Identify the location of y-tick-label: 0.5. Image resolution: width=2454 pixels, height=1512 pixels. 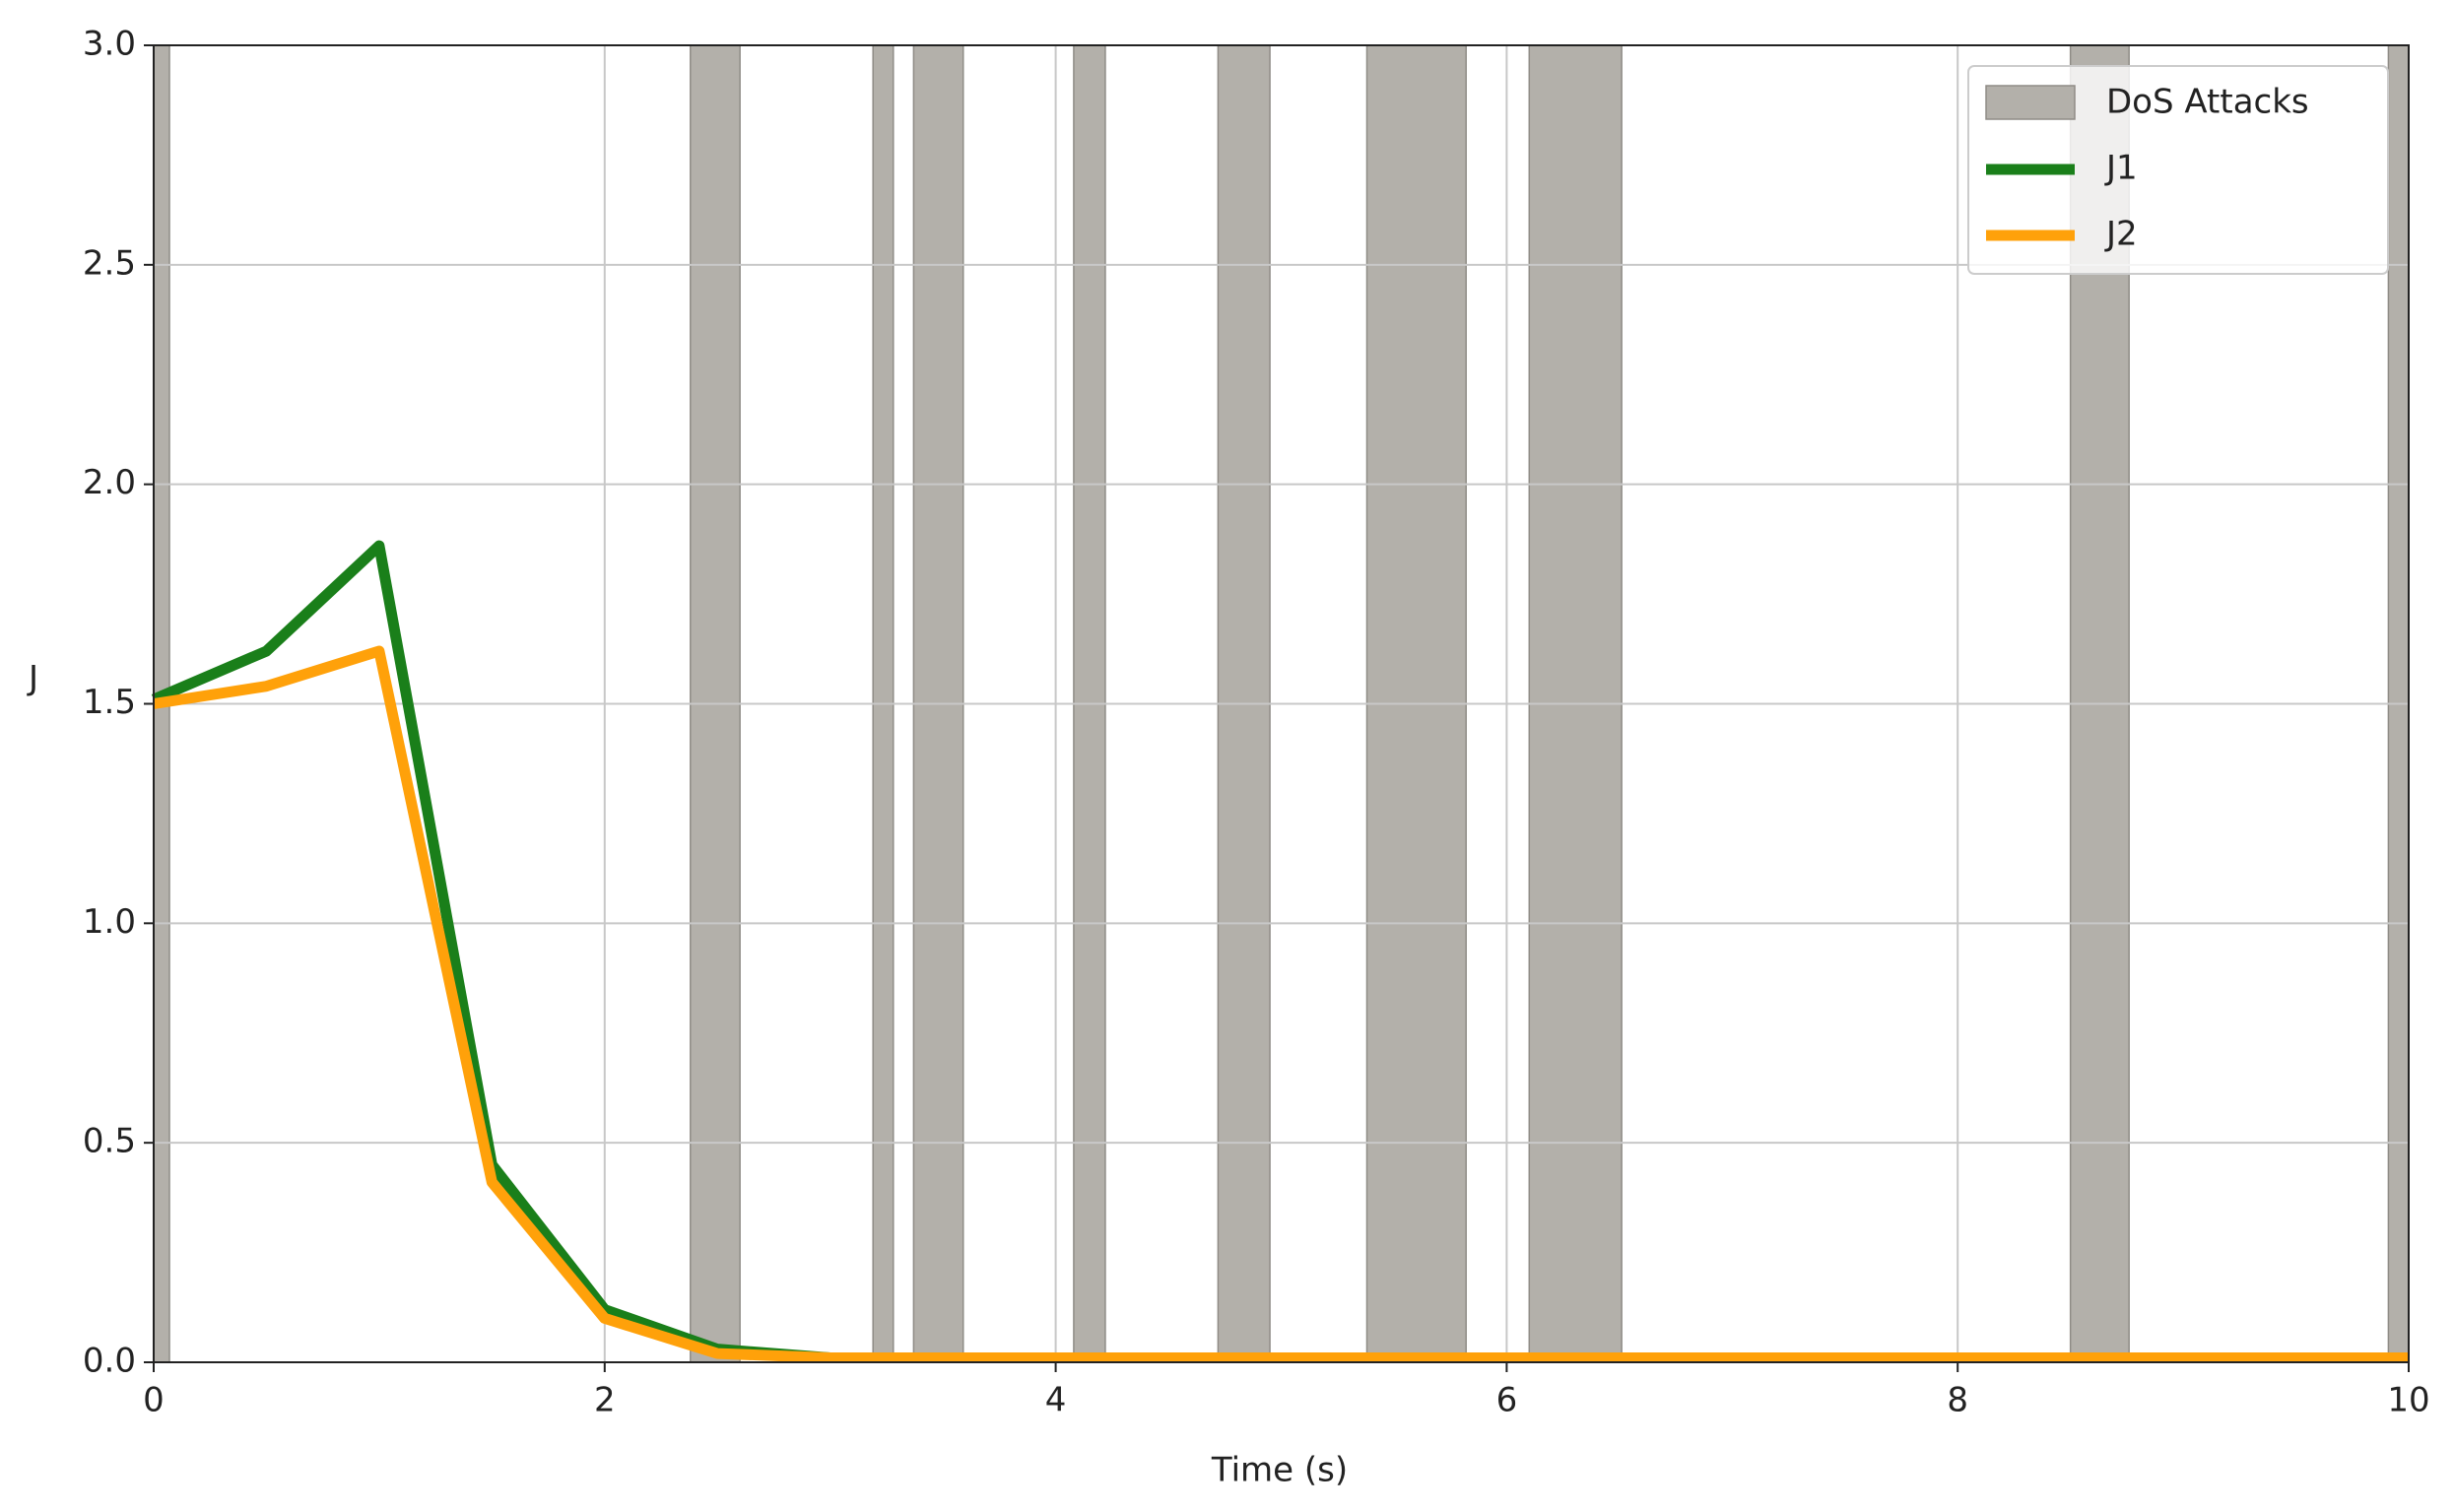
(109, 1141).